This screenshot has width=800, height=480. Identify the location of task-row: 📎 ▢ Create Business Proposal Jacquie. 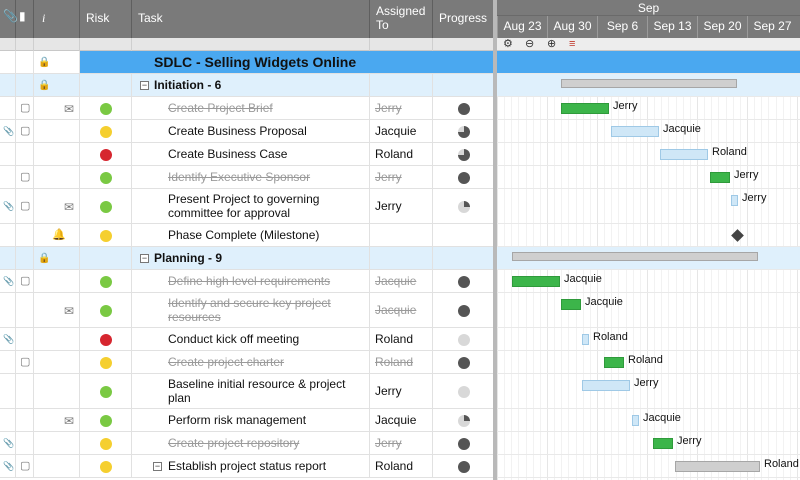
(248, 131).